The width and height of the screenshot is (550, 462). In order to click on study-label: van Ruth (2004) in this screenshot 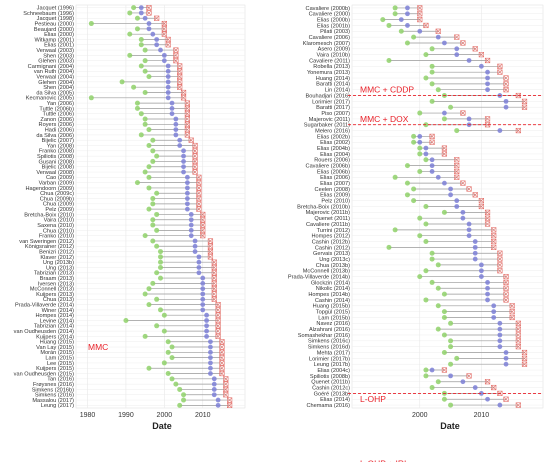, I will do `click(54, 72)`.